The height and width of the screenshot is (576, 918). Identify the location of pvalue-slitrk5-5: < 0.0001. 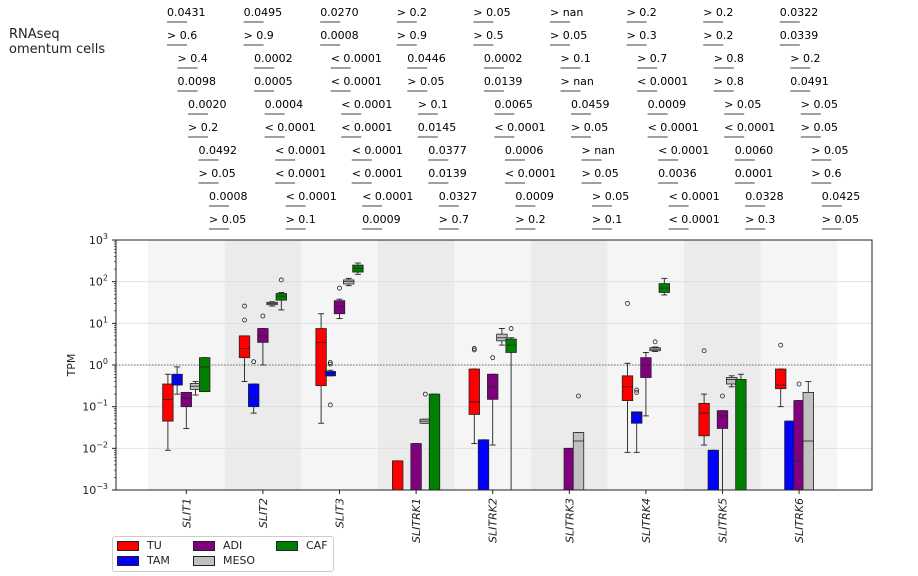
(749, 127).